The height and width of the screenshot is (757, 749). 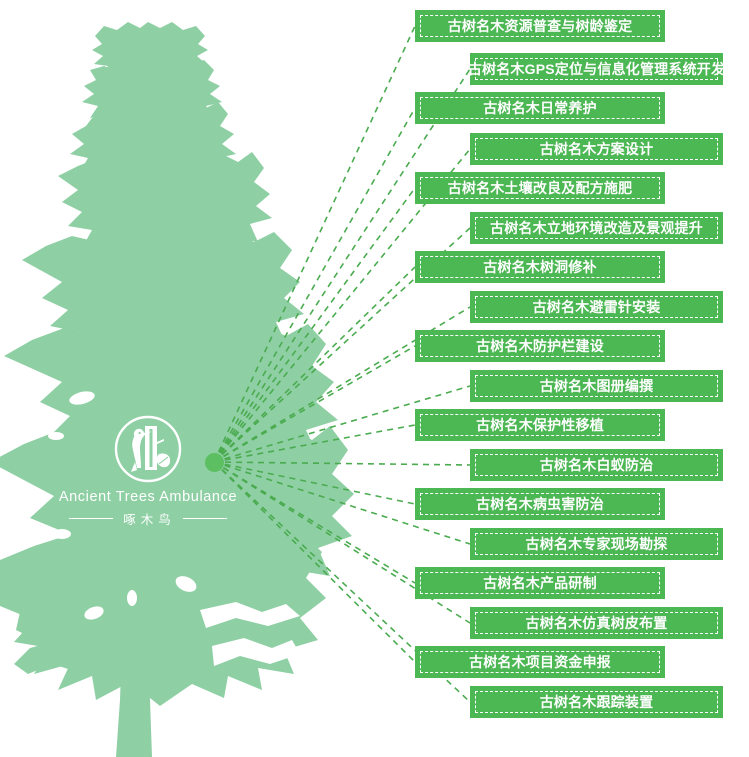 I want to click on node-box: 古树名木防护栏建设, so click(x=540, y=346).